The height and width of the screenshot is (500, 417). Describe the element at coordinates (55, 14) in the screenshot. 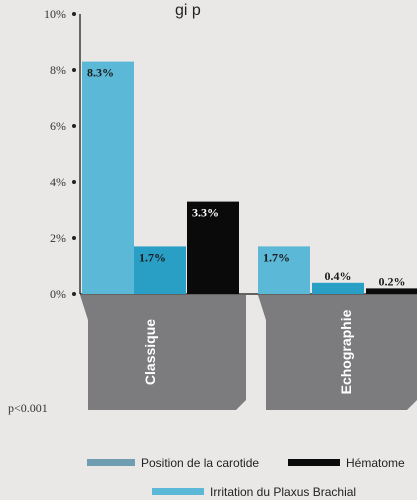

I see `y-tick-label: 10%` at that location.